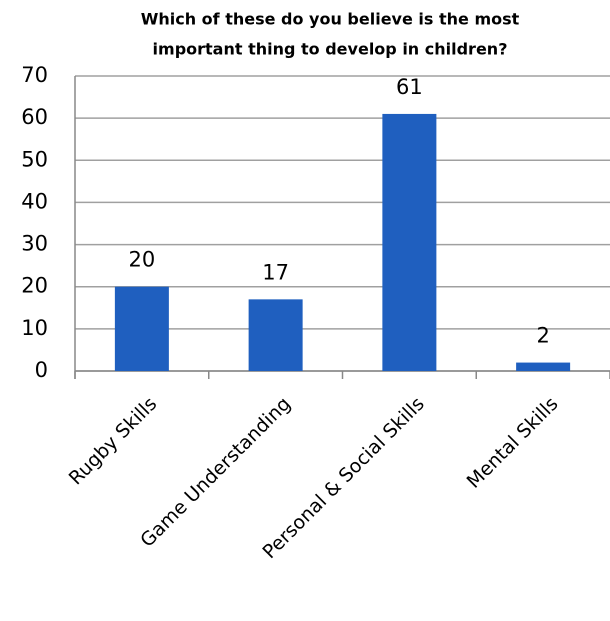 This screenshot has height=621, width=610. What do you see at coordinates (275, 272) in the screenshot?
I see `data-label: 17` at bounding box center [275, 272].